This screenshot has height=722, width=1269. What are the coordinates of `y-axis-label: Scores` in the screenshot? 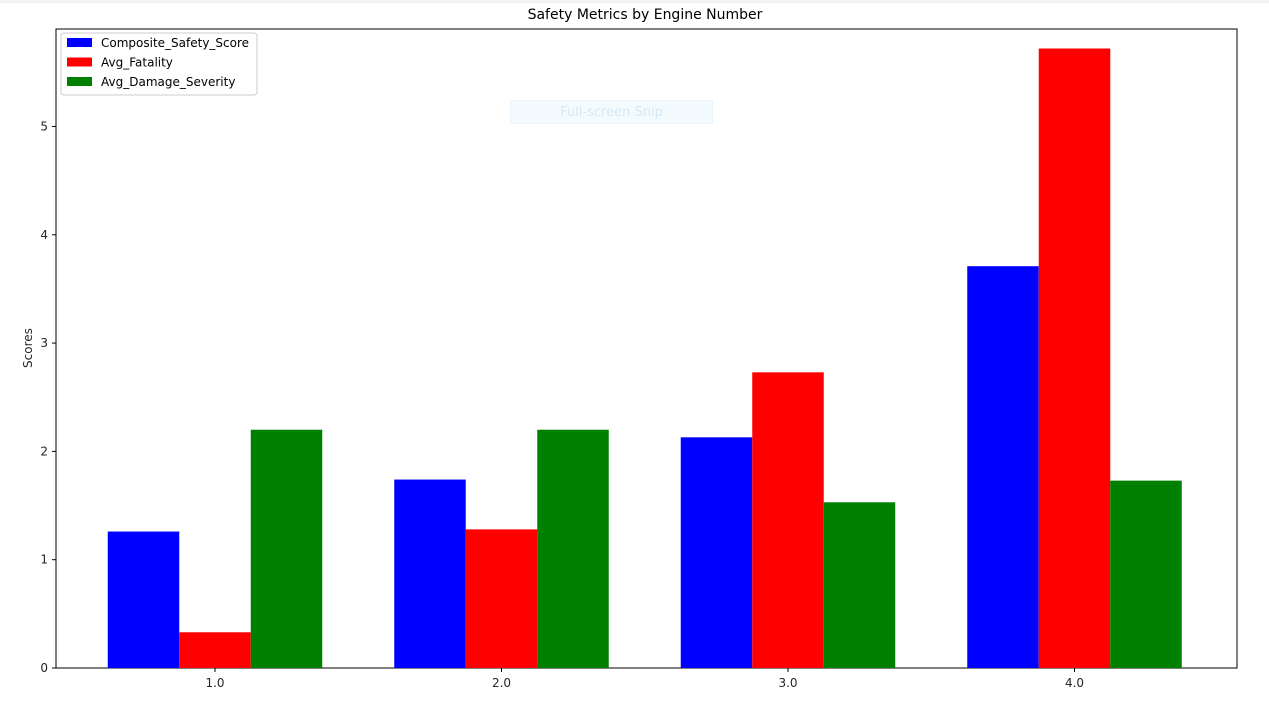 It's located at (28, 348).